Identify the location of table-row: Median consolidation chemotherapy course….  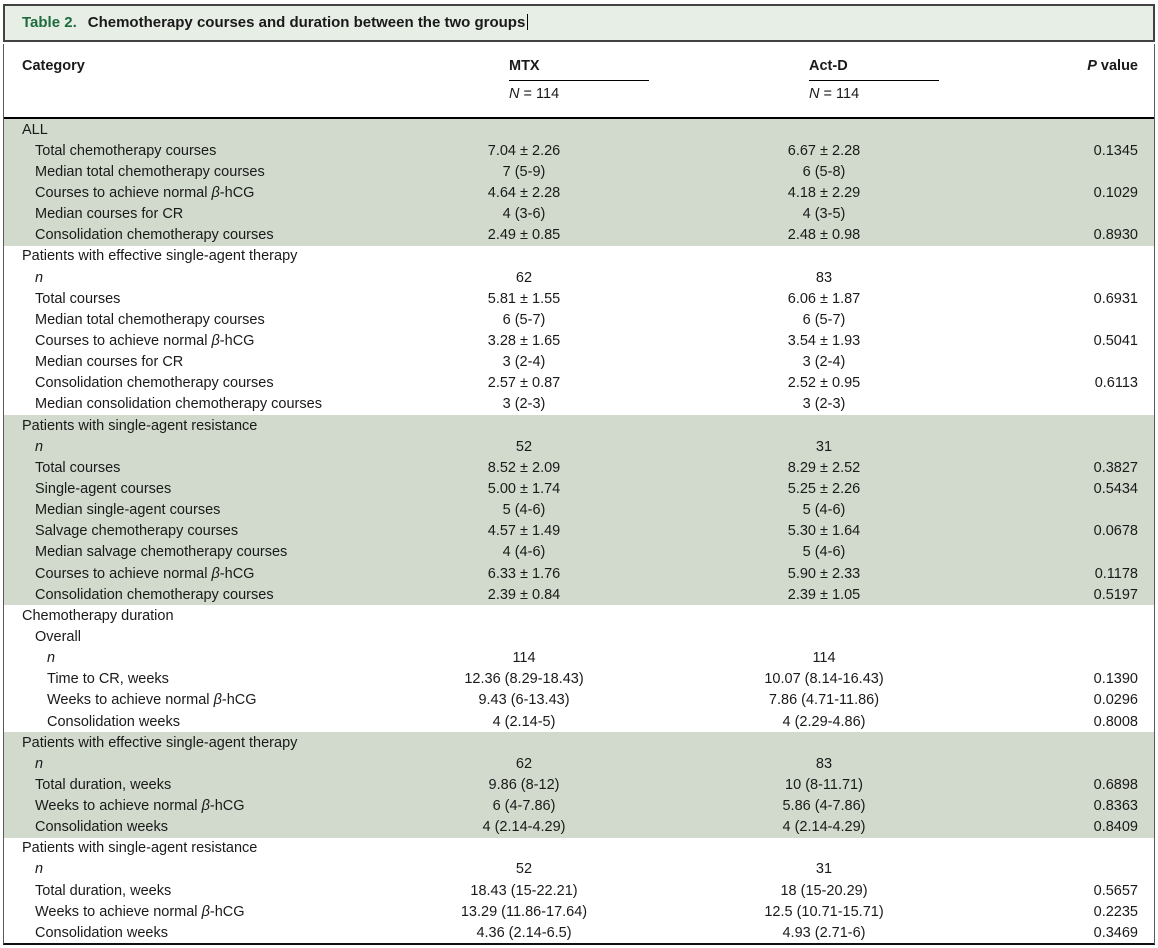
(579, 404).